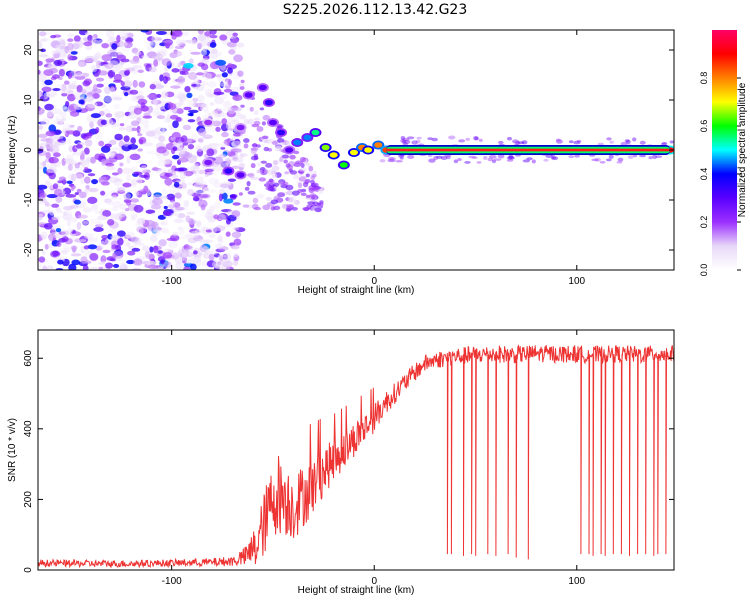  I want to click on snr-xtick-label: 0, so click(374, 581).